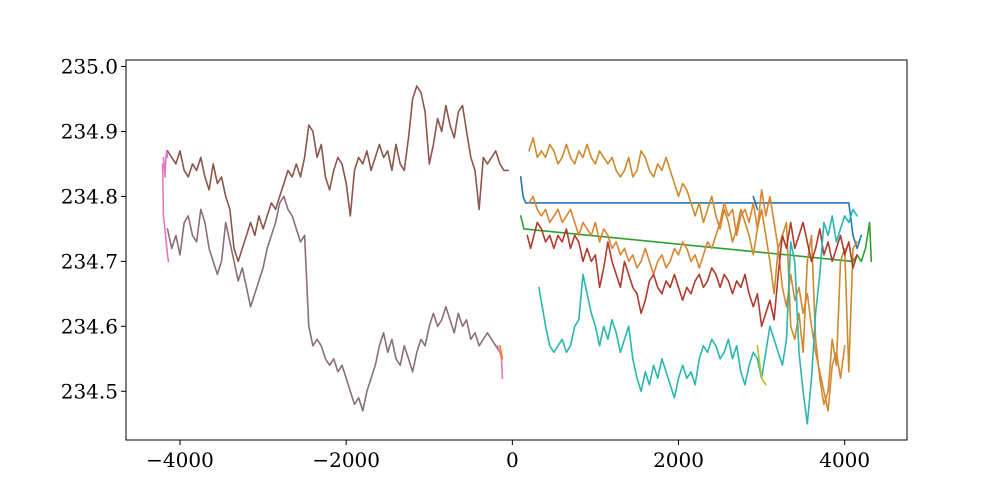 This screenshot has height=504, width=1008. What do you see at coordinates (93, 228) in the screenshot?
I see `y-axis: 234.5 234.6 234.7 234.8 234.9 235.0` at bounding box center [93, 228].